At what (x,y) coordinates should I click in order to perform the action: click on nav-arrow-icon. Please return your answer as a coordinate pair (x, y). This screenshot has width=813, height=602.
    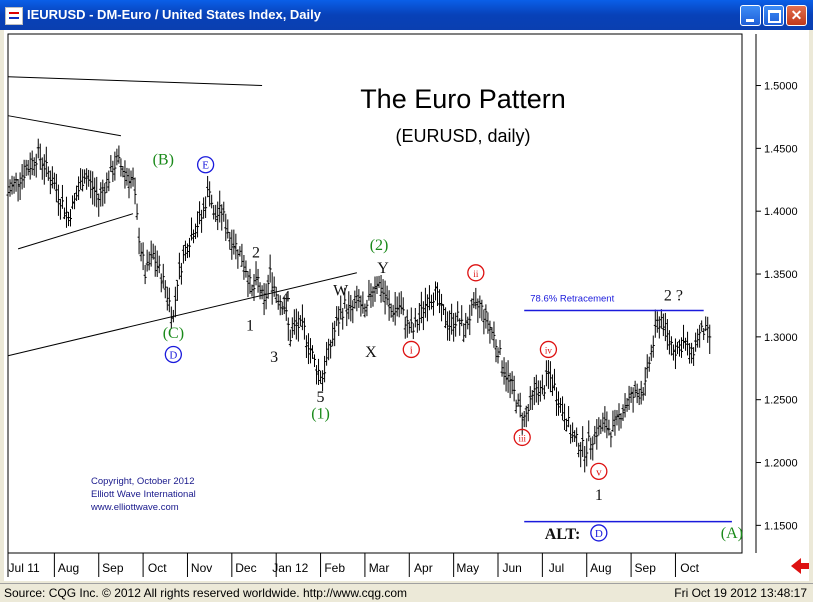
    Looking at the image, I should click on (800, 566).